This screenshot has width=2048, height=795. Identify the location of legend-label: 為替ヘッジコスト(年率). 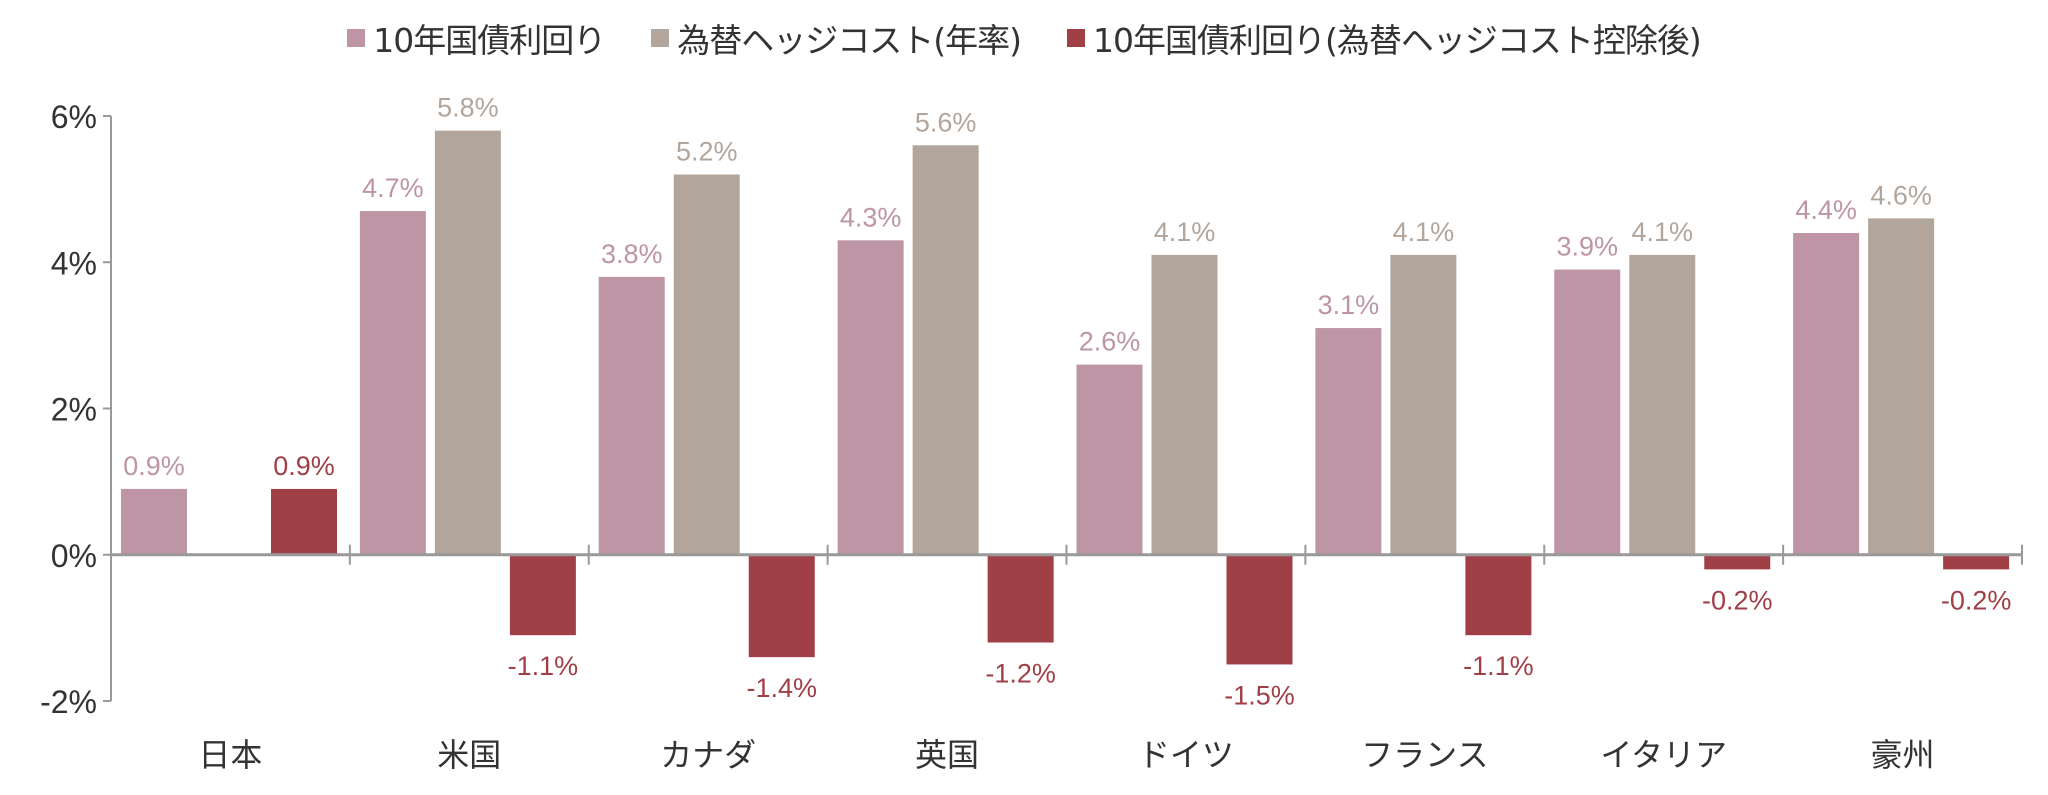
(849, 40).